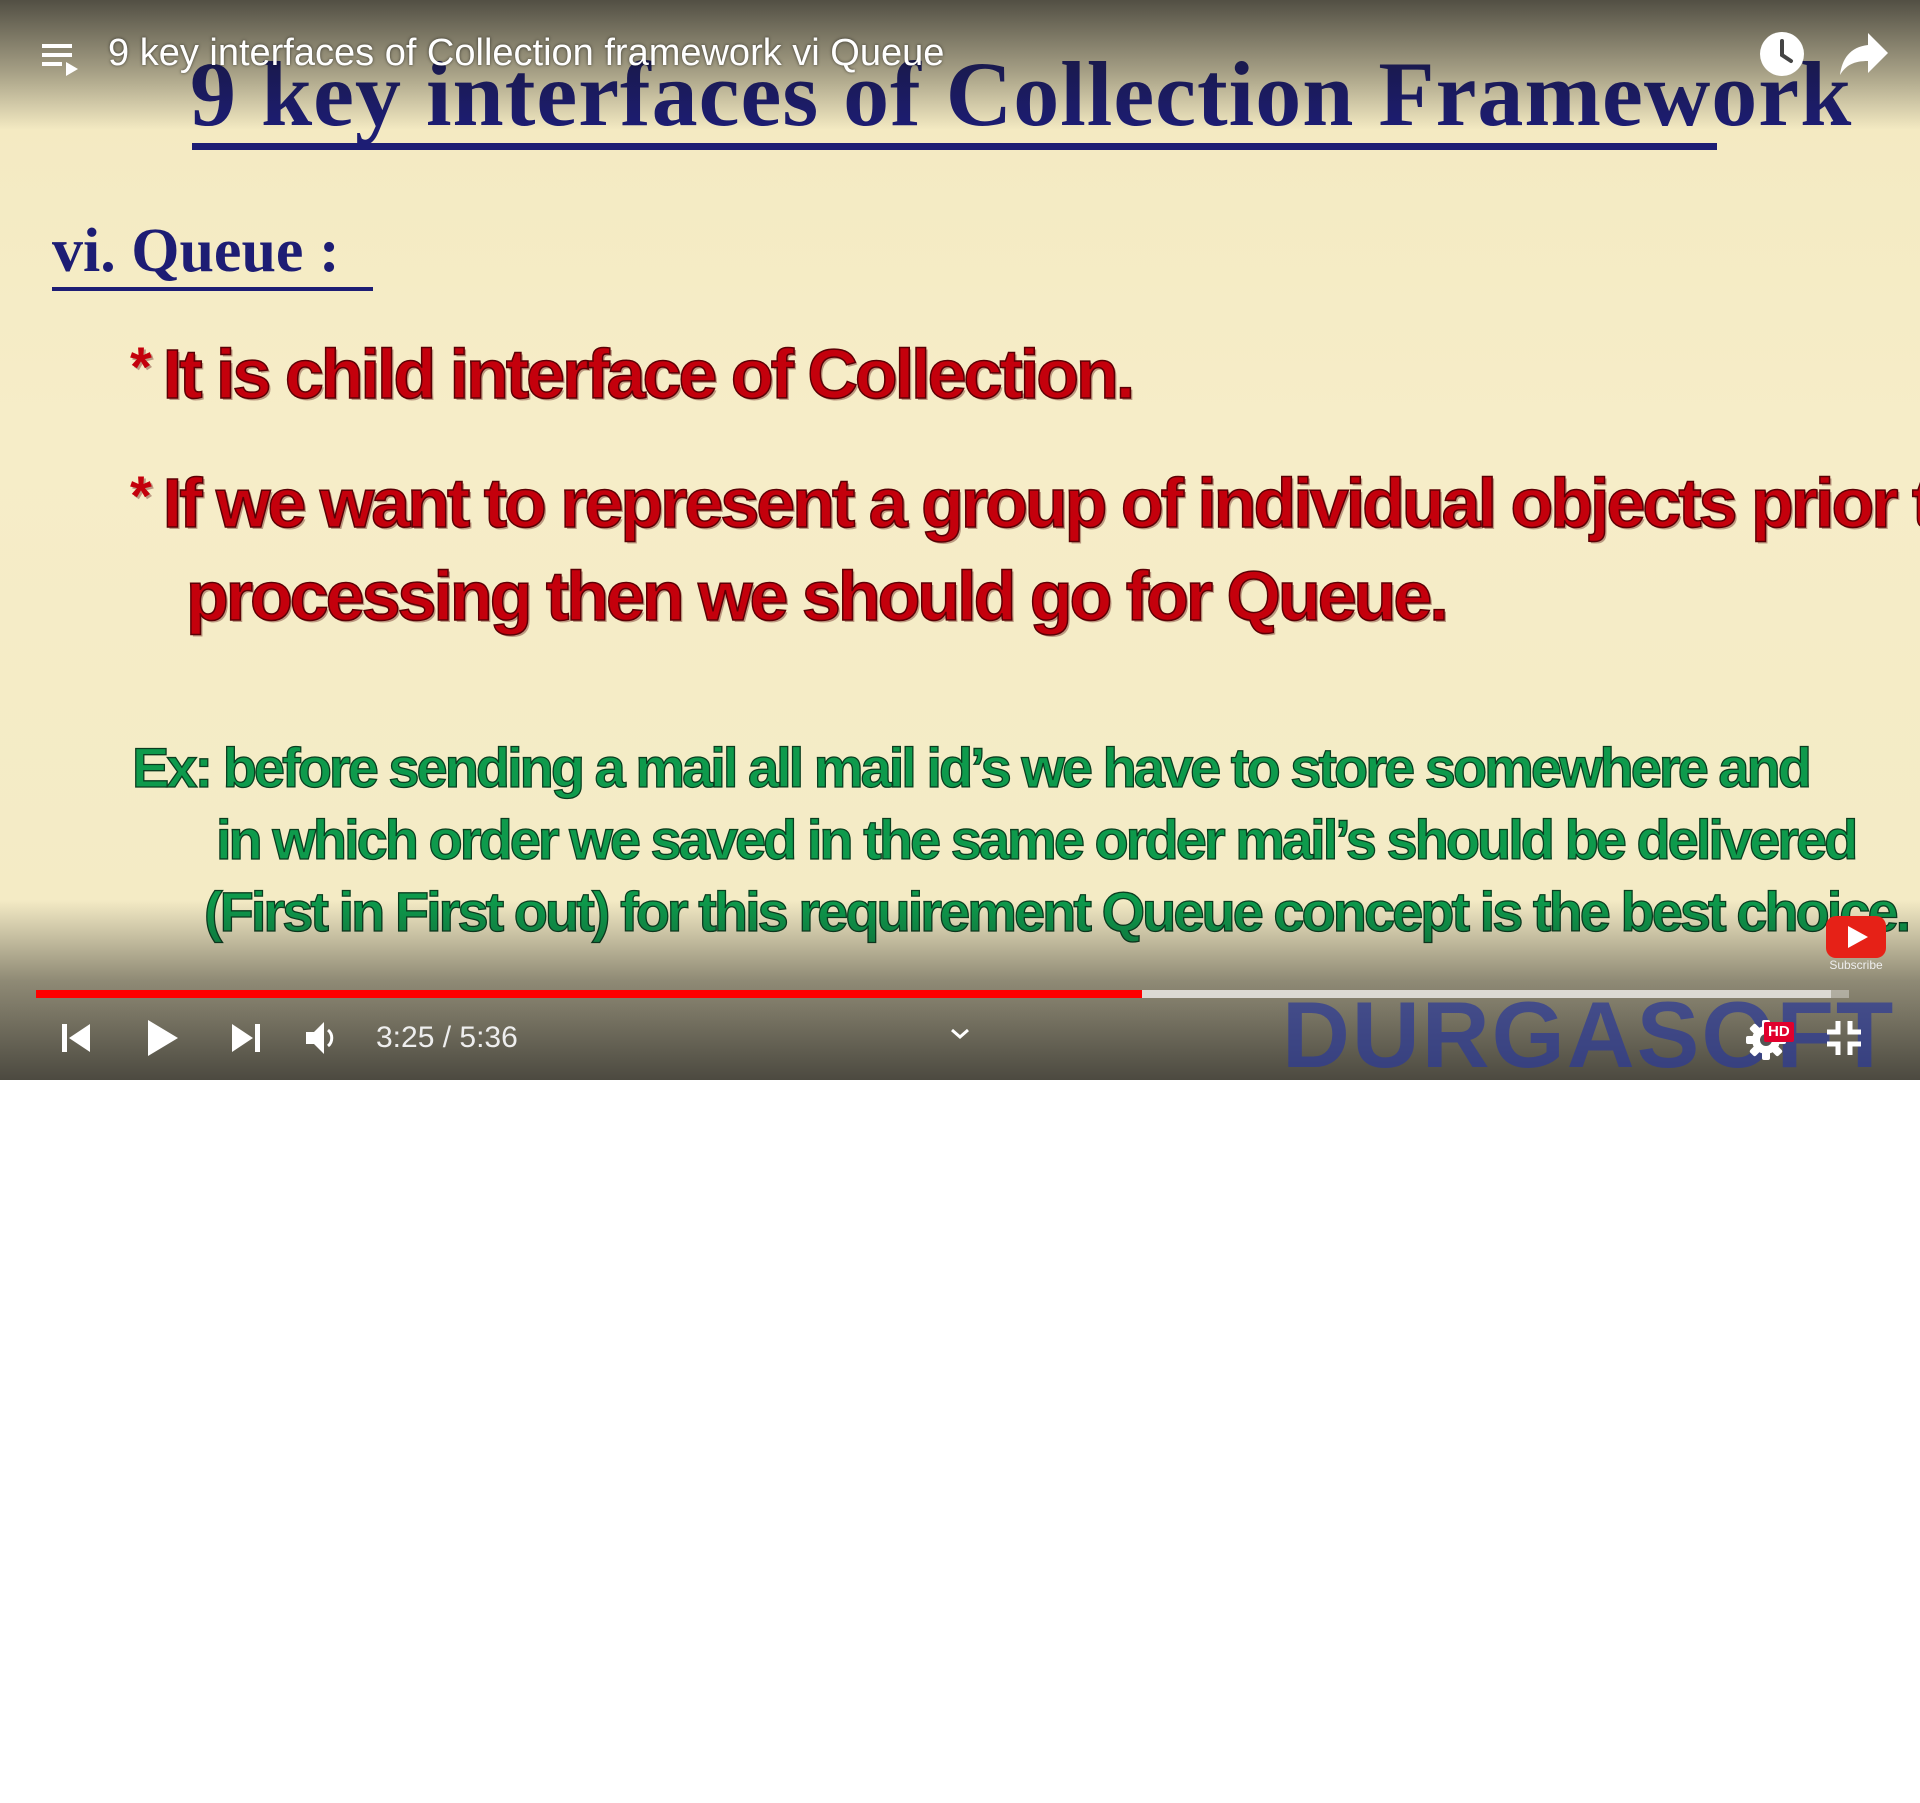 Image resolution: width=1920 pixels, height=1803 pixels. What do you see at coordinates (405, 1037) in the screenshot?
I see `current-time: 3:25` at bounding box center [405, 1037].